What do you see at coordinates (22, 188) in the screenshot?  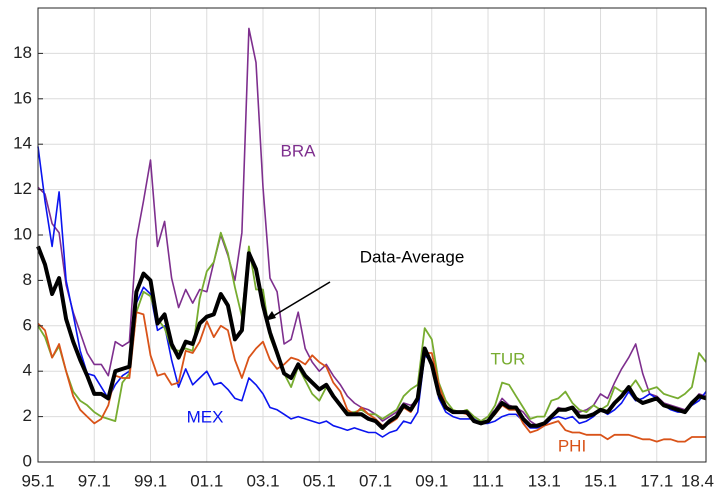 I see `y-tick-label: 12` at bounding box center [22, 188].